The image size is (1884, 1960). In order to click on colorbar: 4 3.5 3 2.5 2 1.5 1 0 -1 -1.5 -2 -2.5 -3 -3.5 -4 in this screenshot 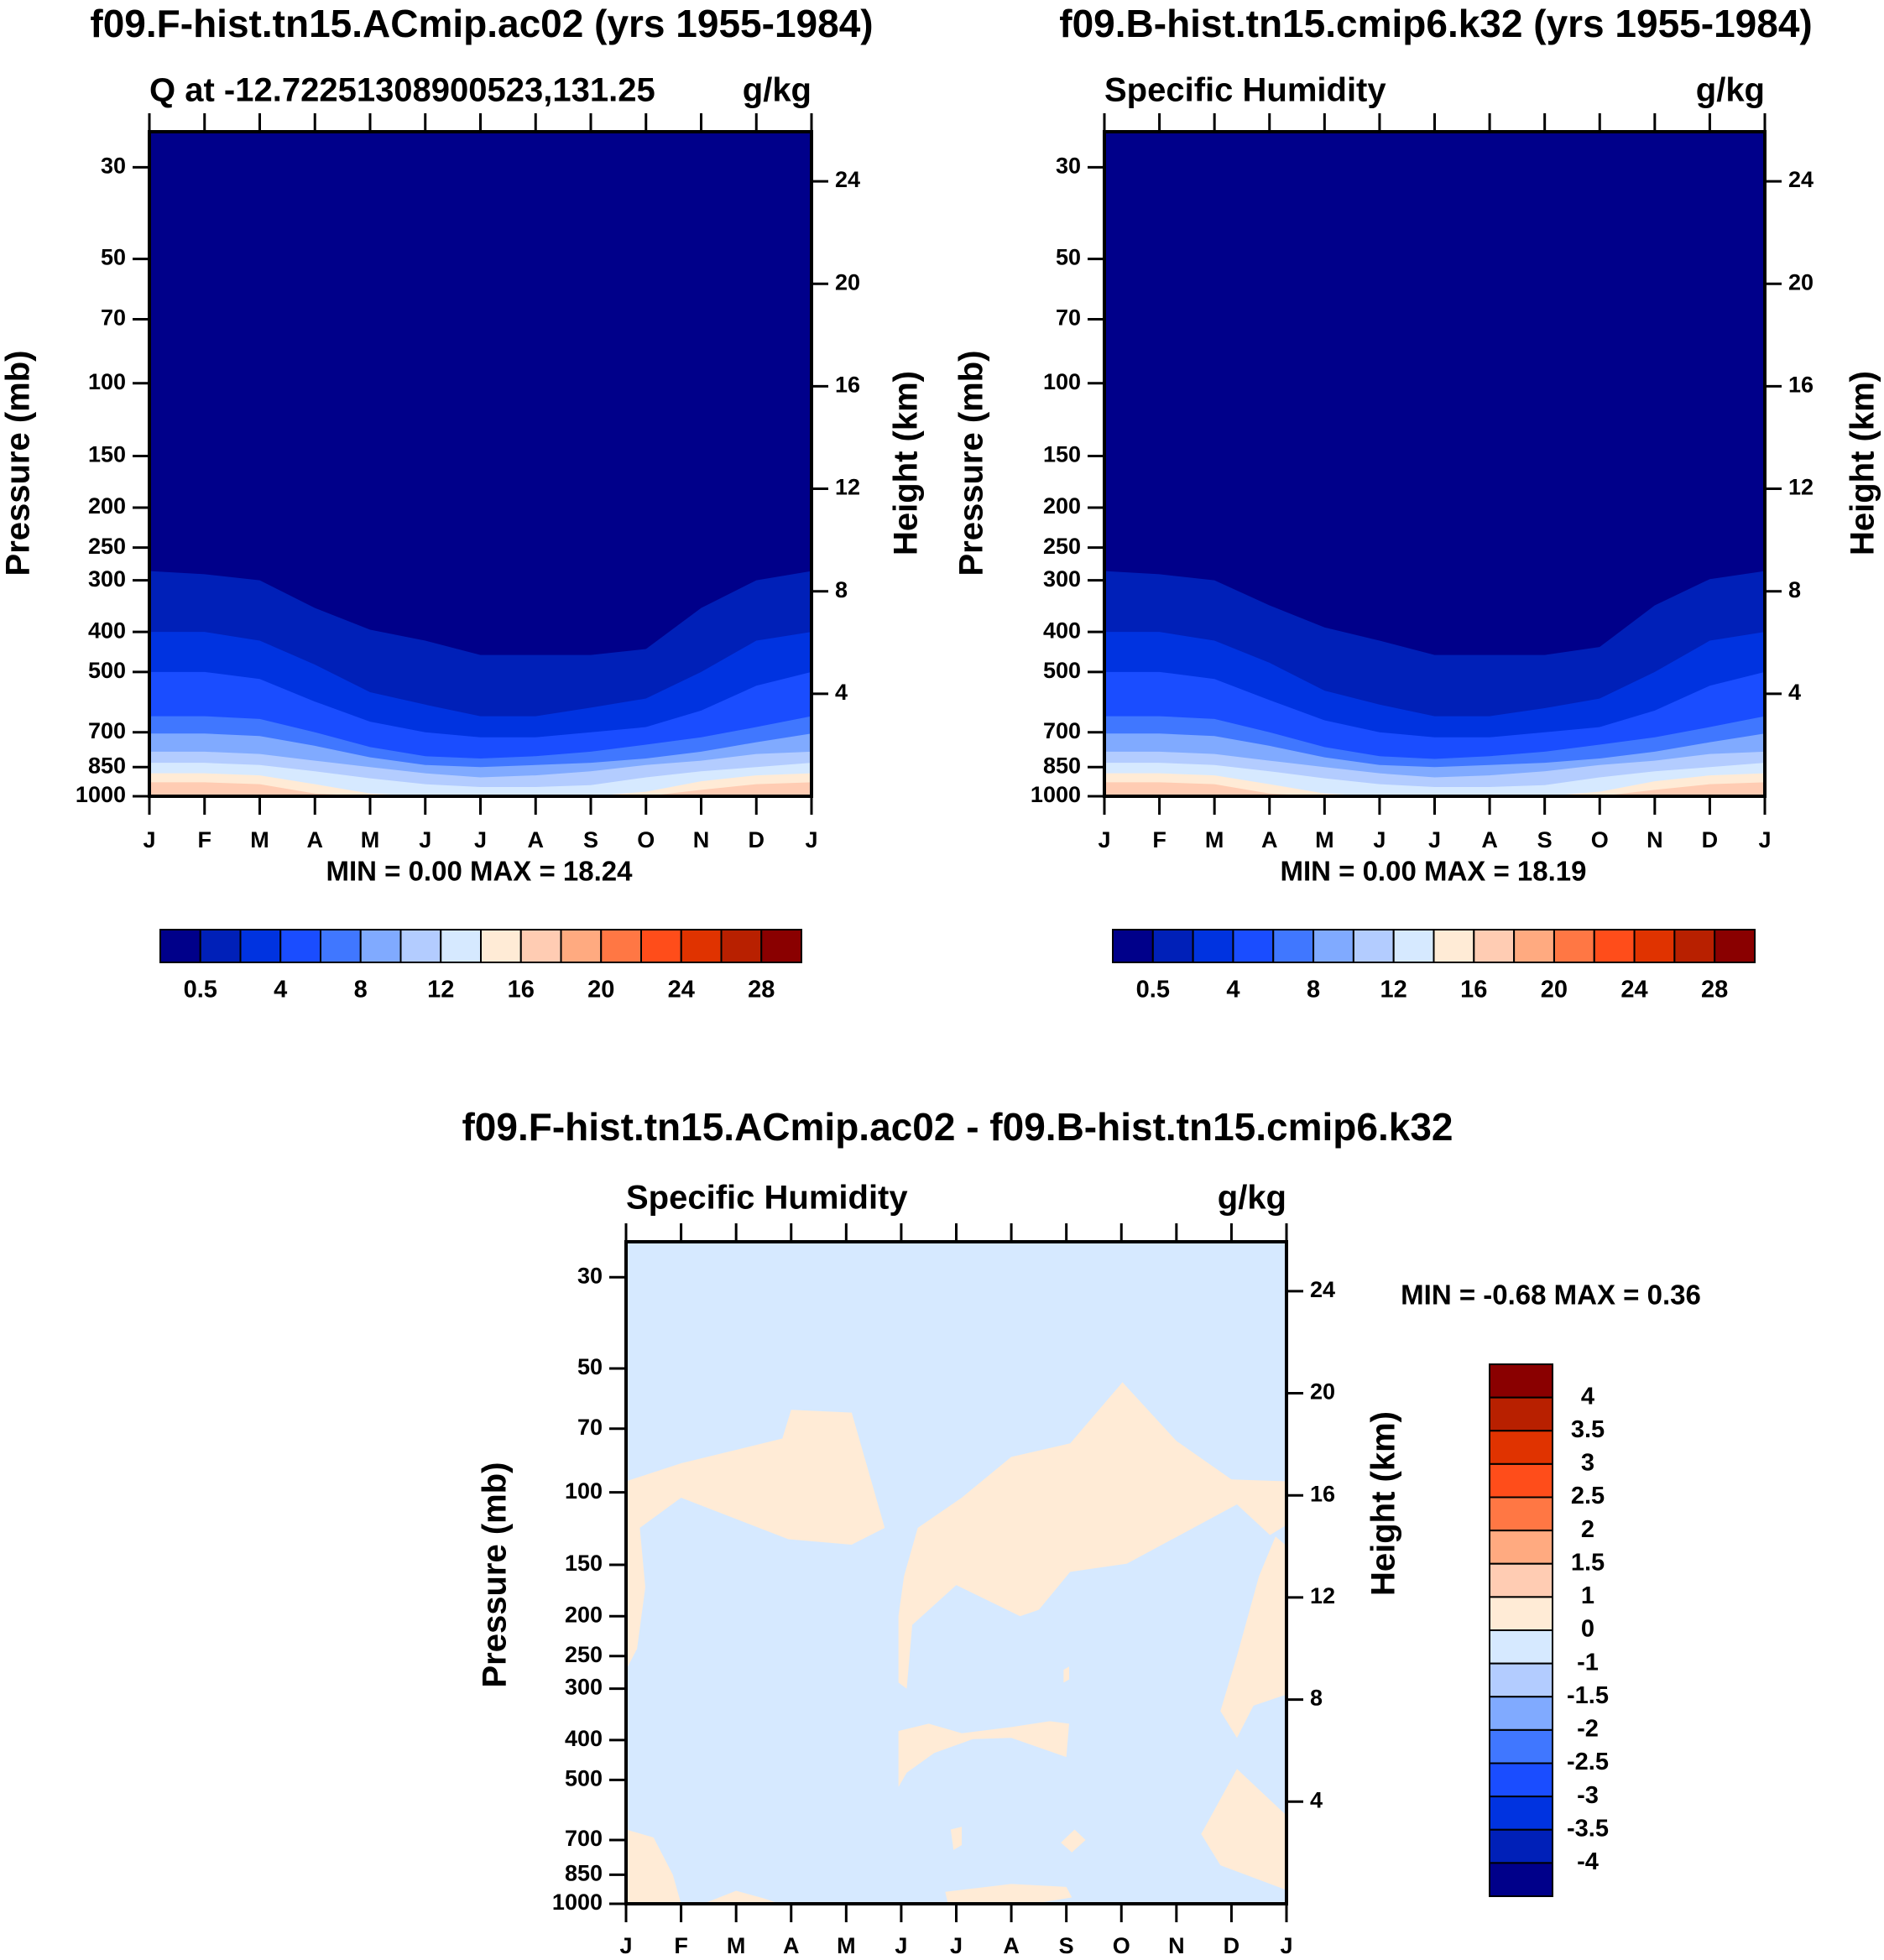, I will do `click(1549, 1630)`.